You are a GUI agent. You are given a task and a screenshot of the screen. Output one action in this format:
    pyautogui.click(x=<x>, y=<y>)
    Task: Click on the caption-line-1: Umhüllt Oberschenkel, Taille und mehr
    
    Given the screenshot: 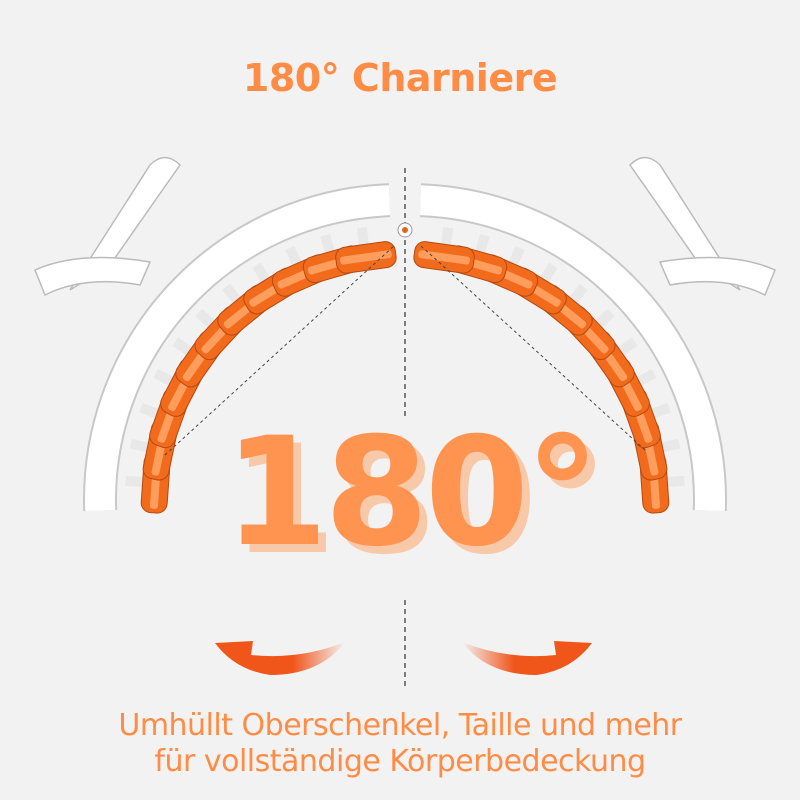 What is the action you would take?
    pyautogui.click(x=400, y=725)
    